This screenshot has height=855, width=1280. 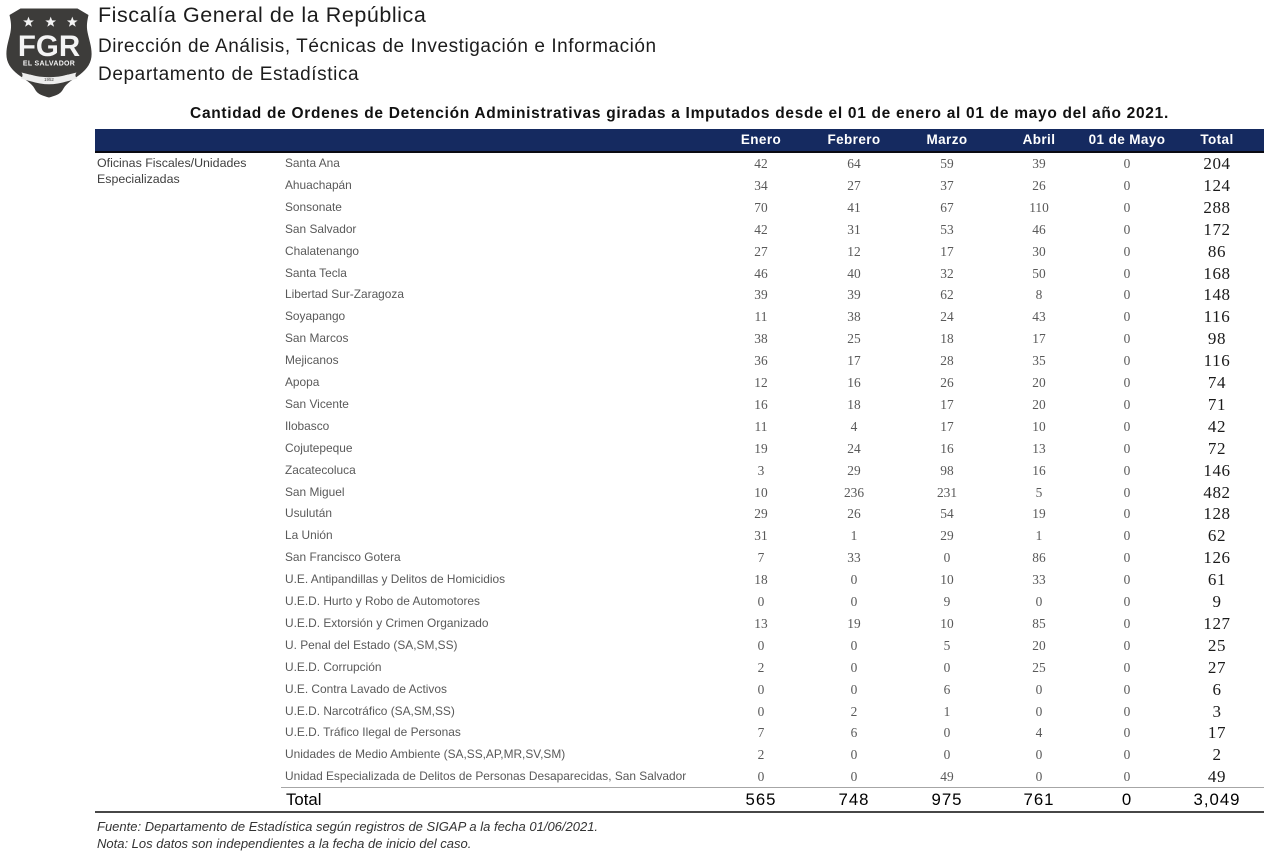 I want to click on svg-text: 1952, so click(x=49, y=79).